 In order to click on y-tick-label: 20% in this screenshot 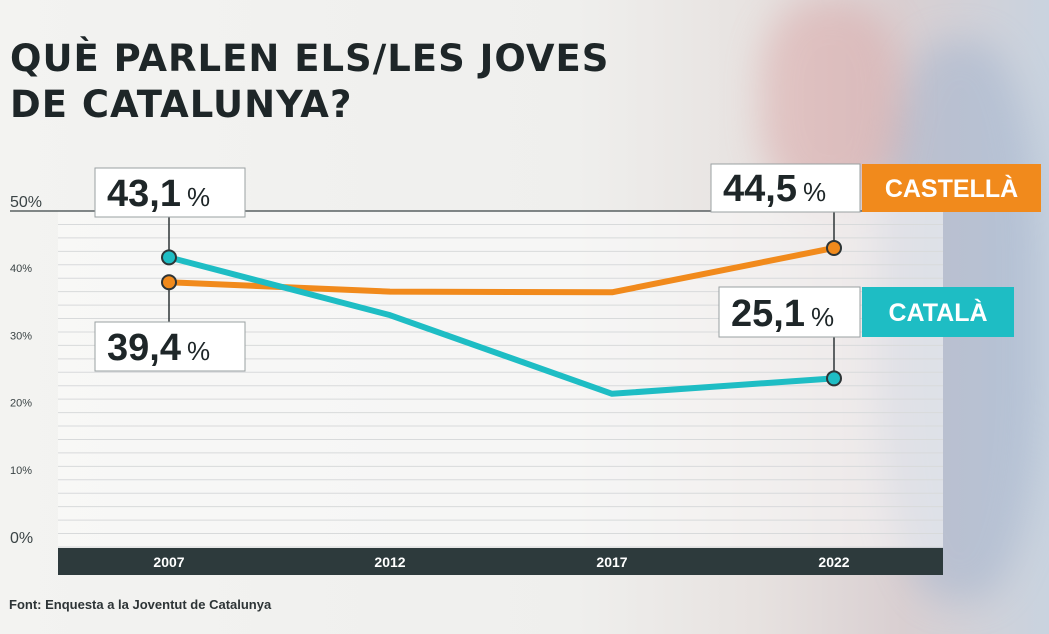, I will do `click(21, 404)`.